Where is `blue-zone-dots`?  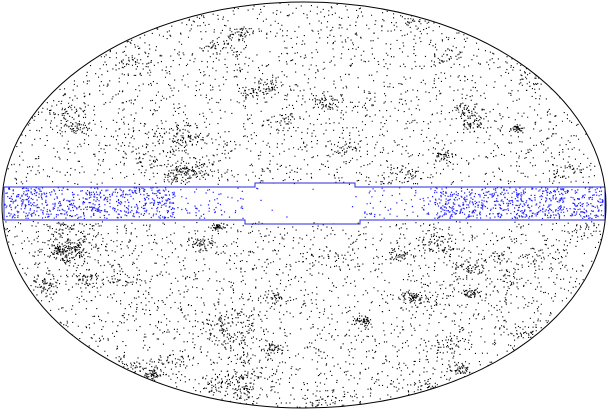
blue-zone-dots is located at coordinates (304, 203).